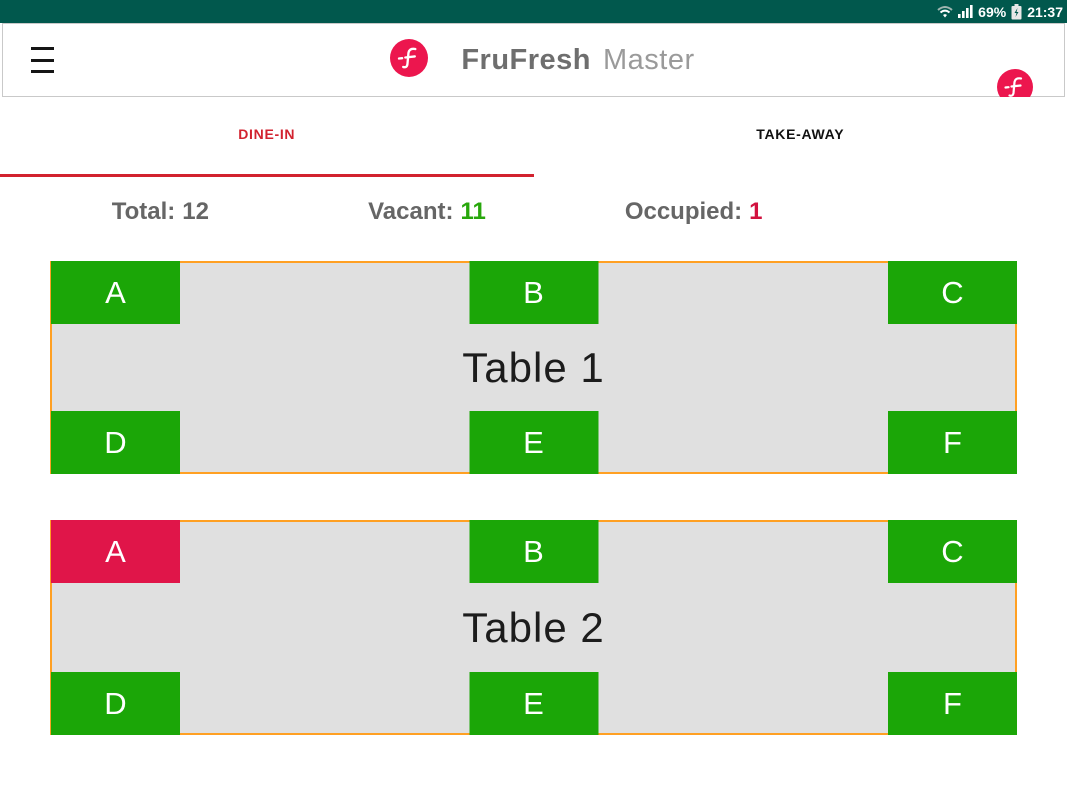 This screenshot has width=1067, height=800. Describe the element at coordinates (115, 442) in the screenshot. I see `table1-seat-d: D` at that location.